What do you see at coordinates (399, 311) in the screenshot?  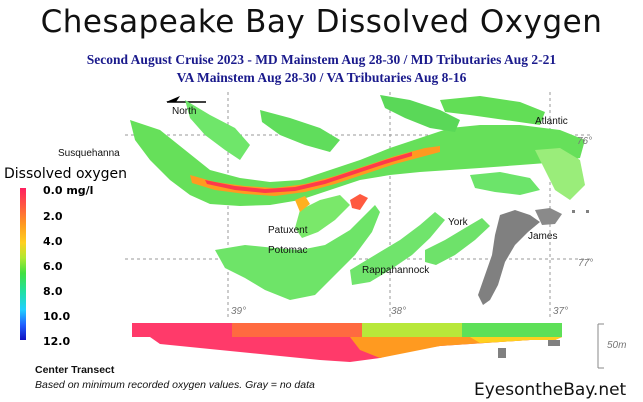 I see `latitude-38-label: 38°` at bounding box center [399, 311].